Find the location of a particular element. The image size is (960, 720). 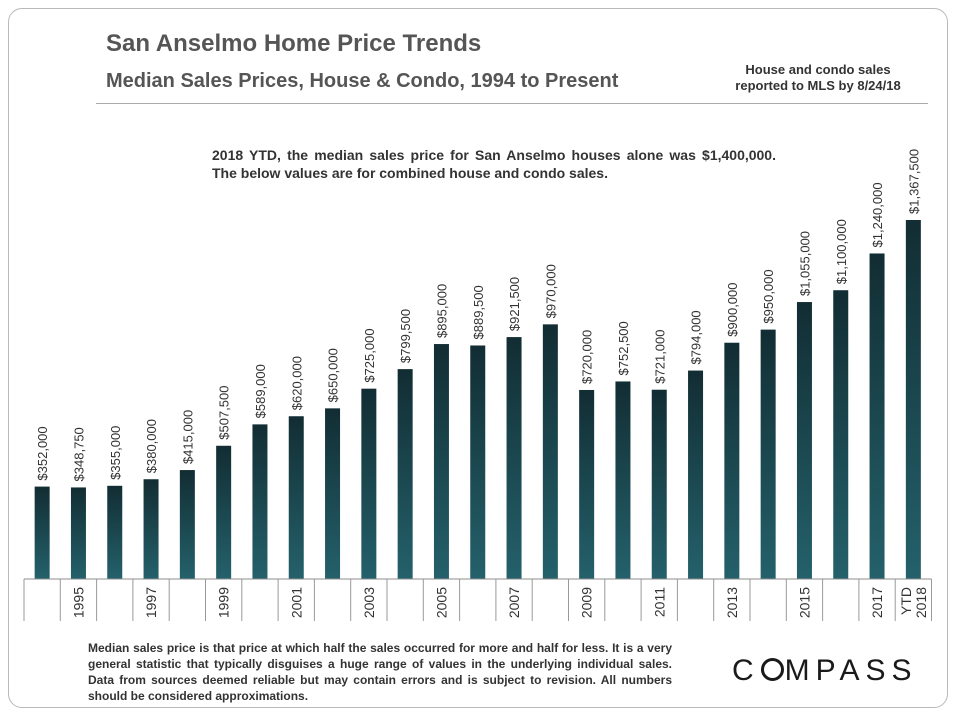

data-label: $1,055,000 is located at coordinates (804, 263).